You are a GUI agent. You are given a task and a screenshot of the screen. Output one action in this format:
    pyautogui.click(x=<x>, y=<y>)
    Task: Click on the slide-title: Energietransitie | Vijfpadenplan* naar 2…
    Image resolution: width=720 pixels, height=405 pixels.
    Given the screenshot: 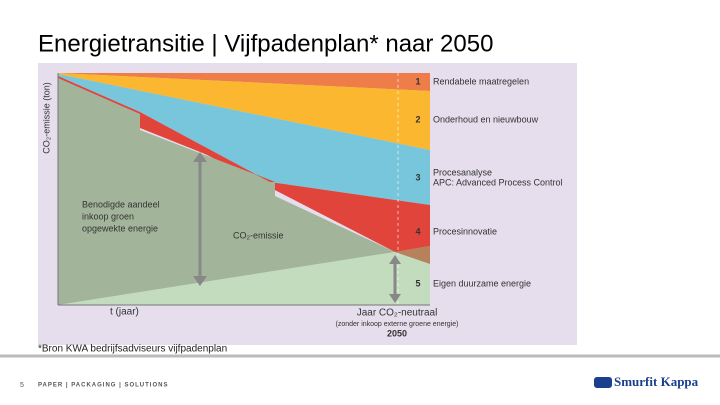 What is the action you would take?
    pyautogui.click(x=265, y=43)
    